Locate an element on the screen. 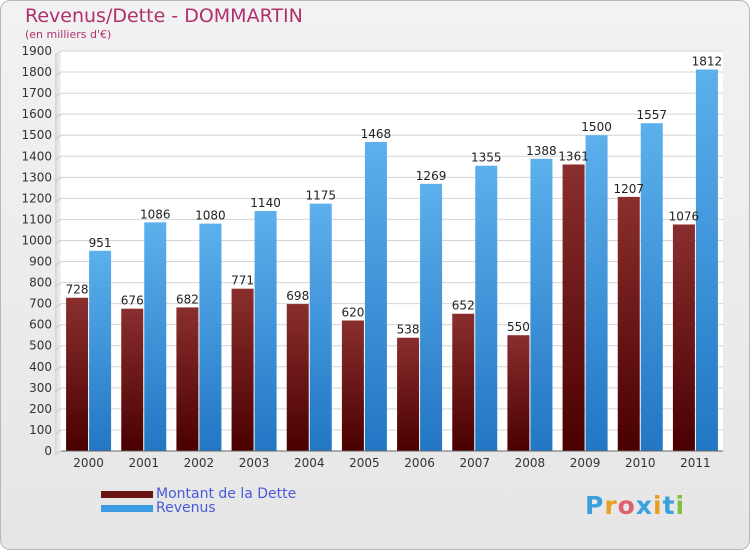  x-tick-label: 2010 is located at coordinates (640, 463).